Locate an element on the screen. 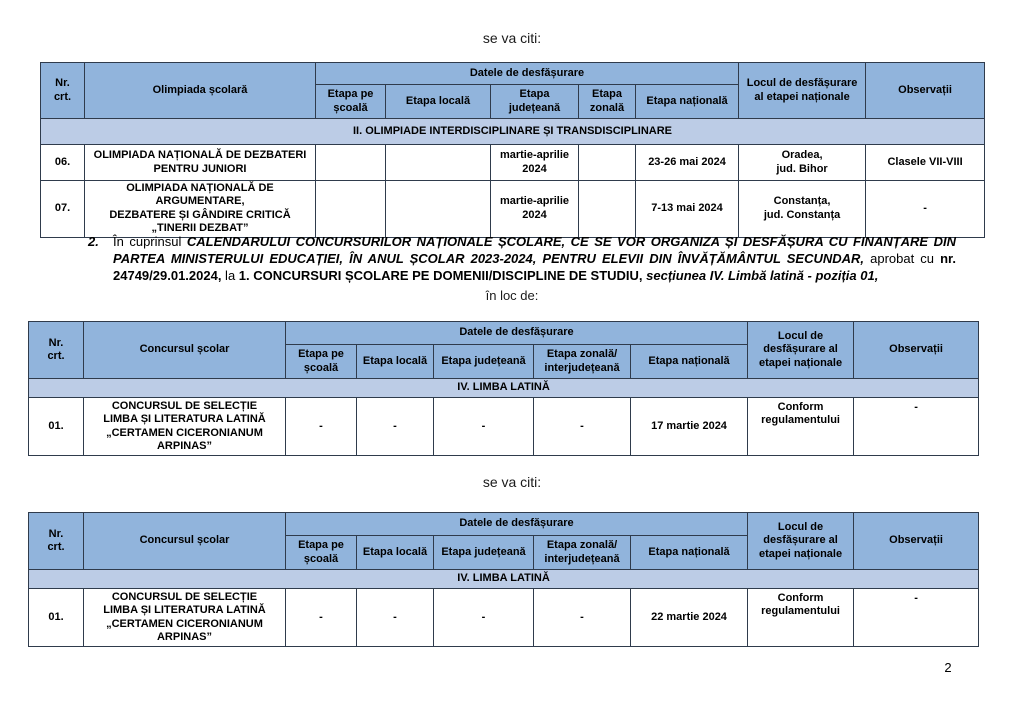  paragraph-text-aprobat: aprobat cu is located at coordinates (902, 258).